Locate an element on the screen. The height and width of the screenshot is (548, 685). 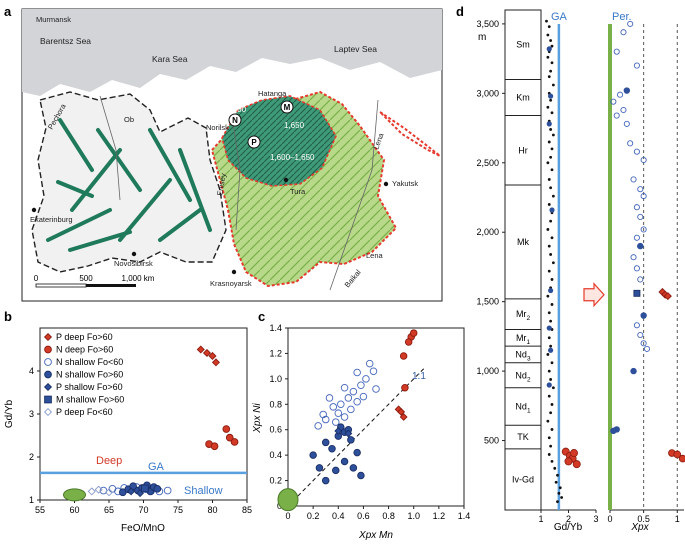
label-one-to-one: 1:1 is located at coordinates (419, 376).